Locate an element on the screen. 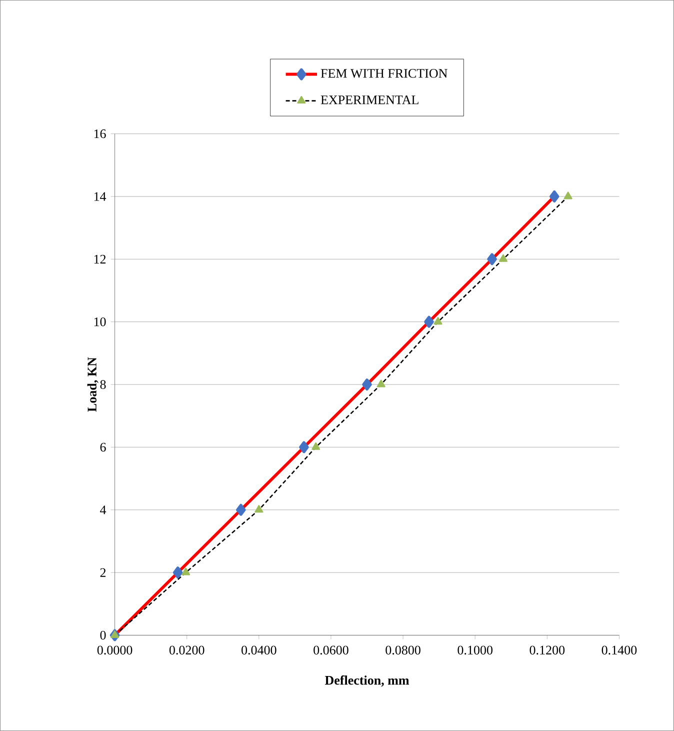  x-tick-label: 0.1000 is located at coordinates (475, 650).